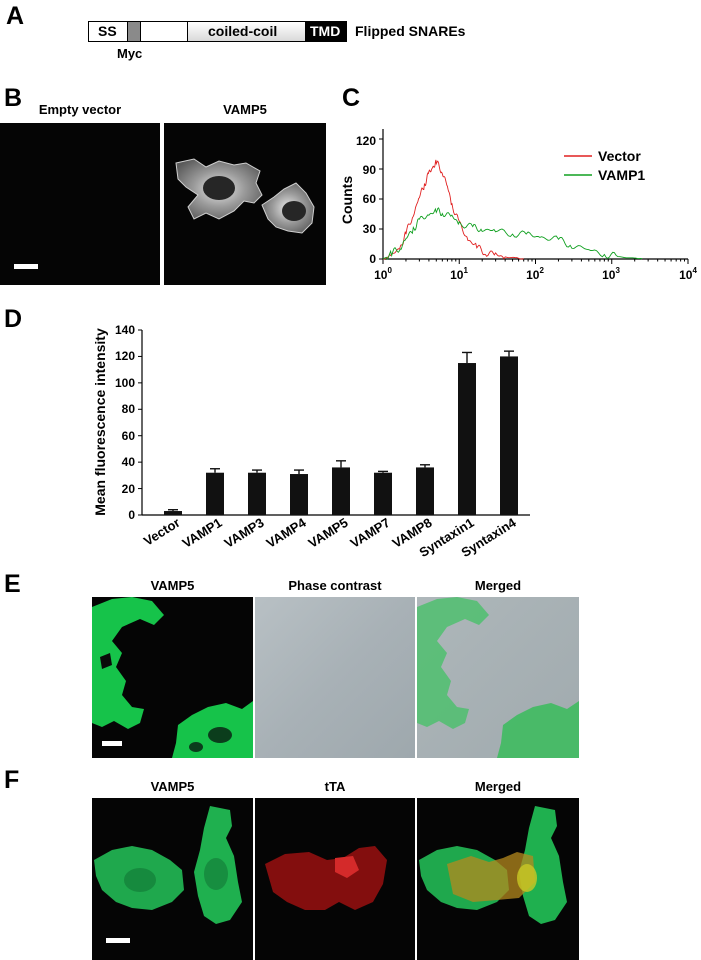 This screenshot has width=701, height=960. I want to click on f-vamp5-image, so click(172, 879).